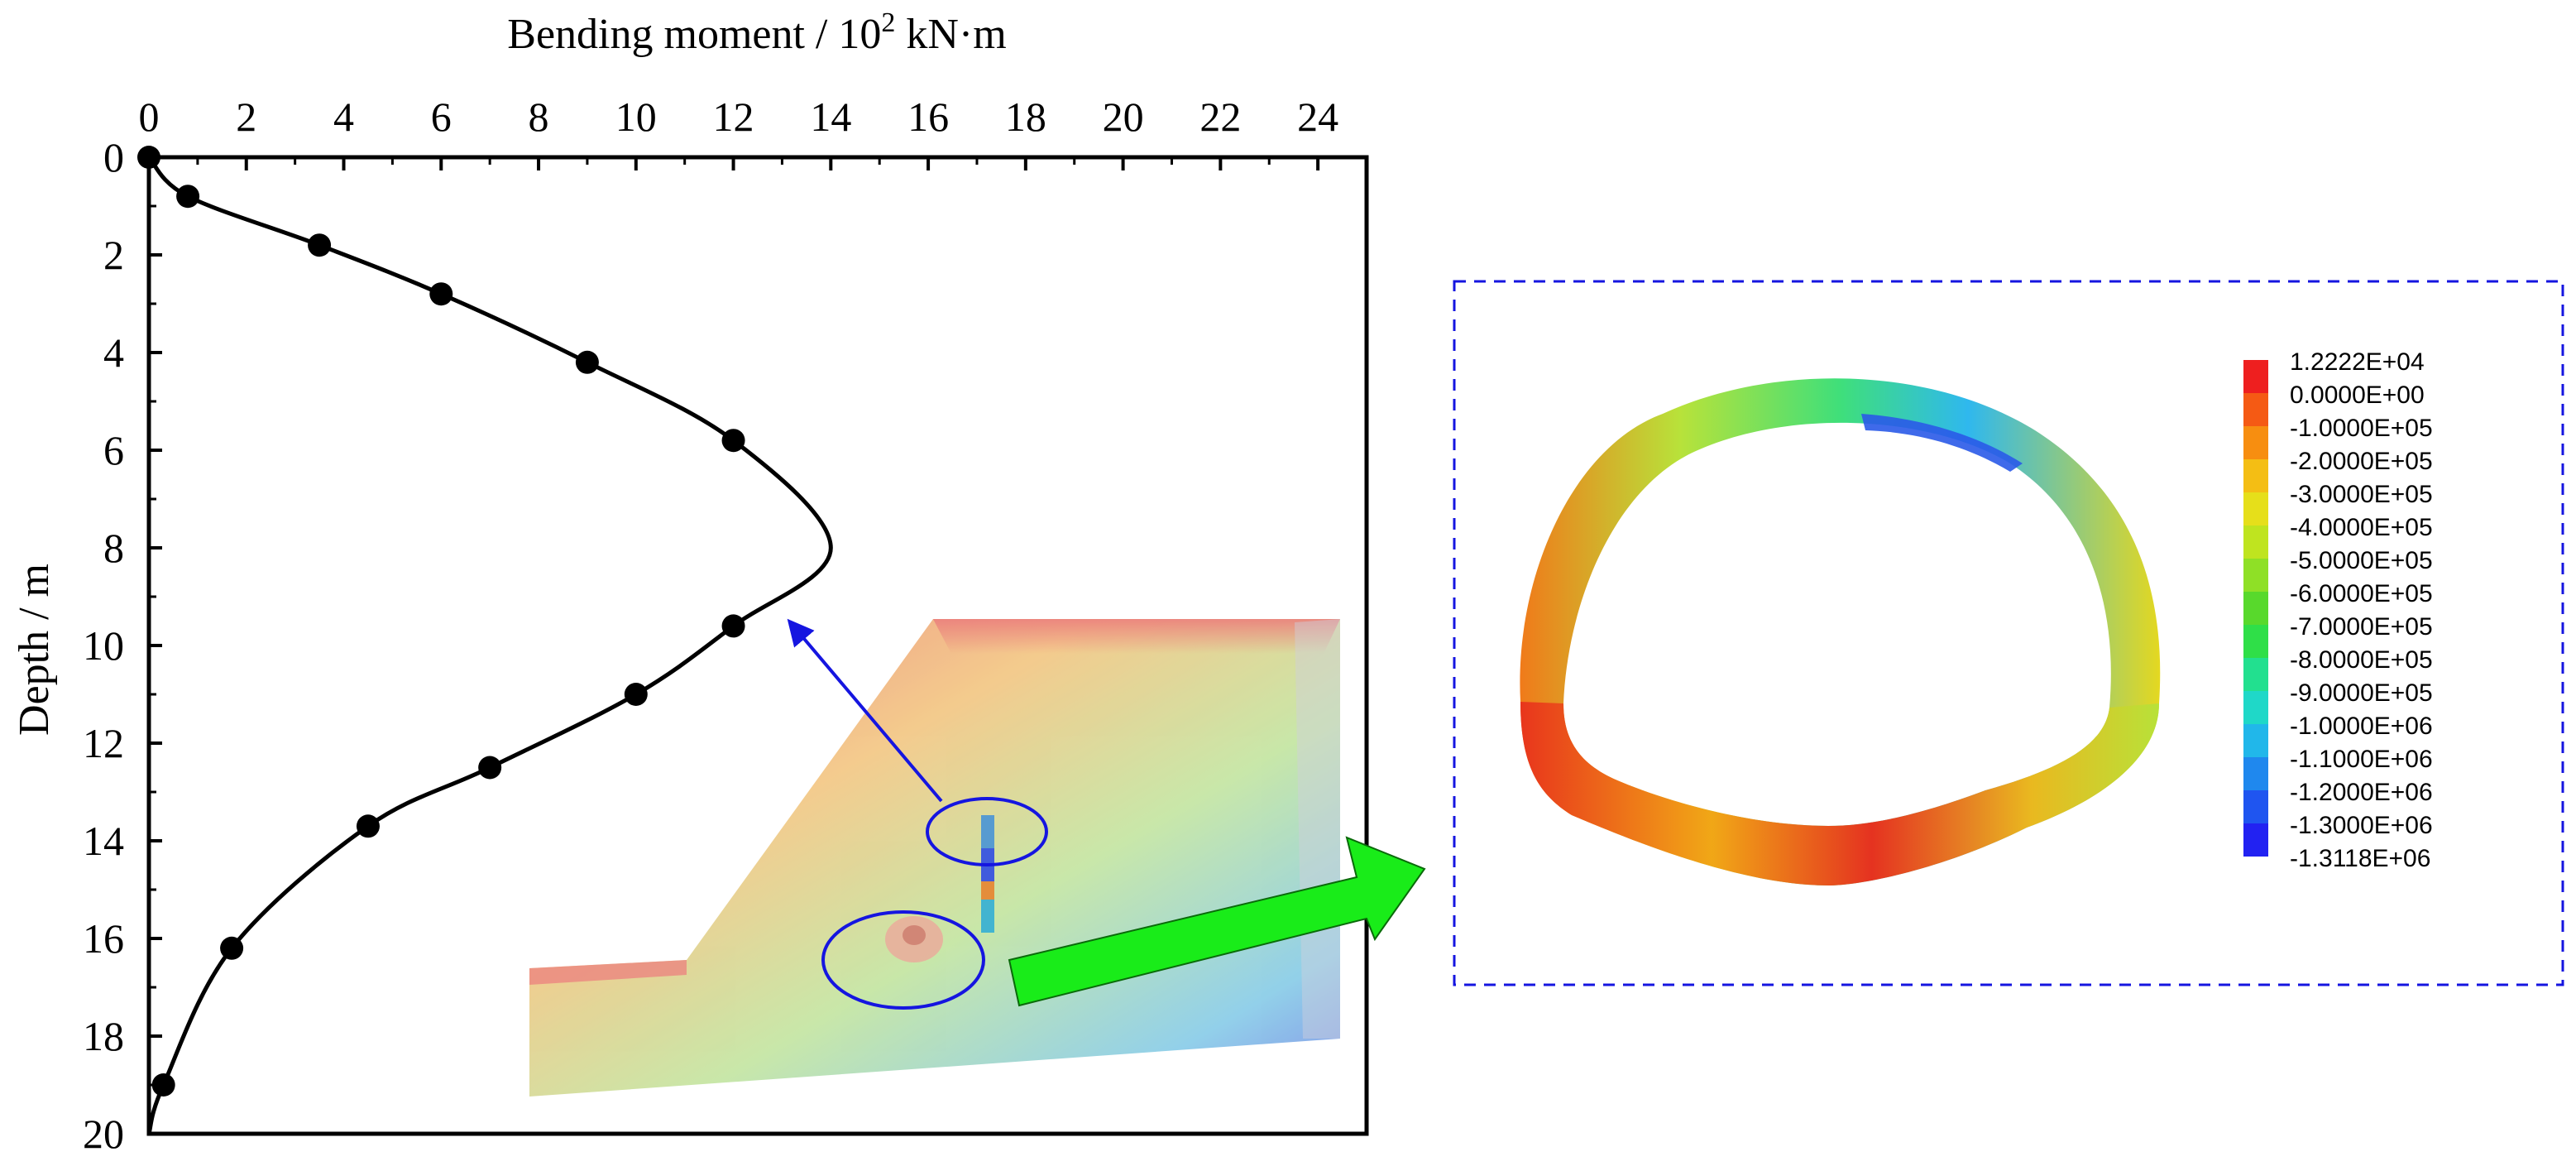 The width and height of the screenshot is (2576, 1171). Describe the element at coordinates (1217, 921) in the screenshot. I see `green-arrow` at that location.